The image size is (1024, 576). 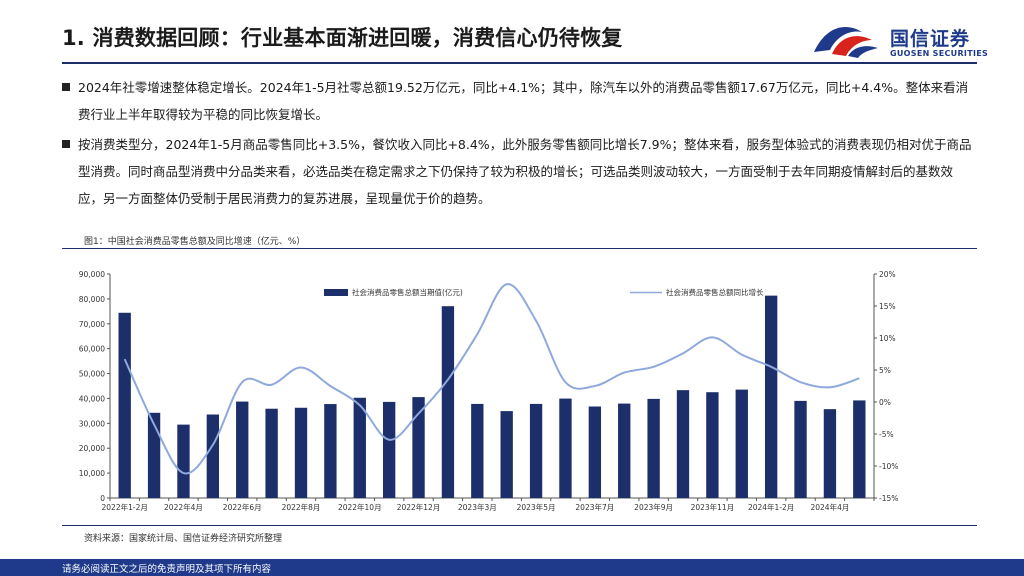 What do you see at coordinates (887, 338) in the screenshot?
I see `y-right-tick-label: 10%` at bounding box center [887, 338].